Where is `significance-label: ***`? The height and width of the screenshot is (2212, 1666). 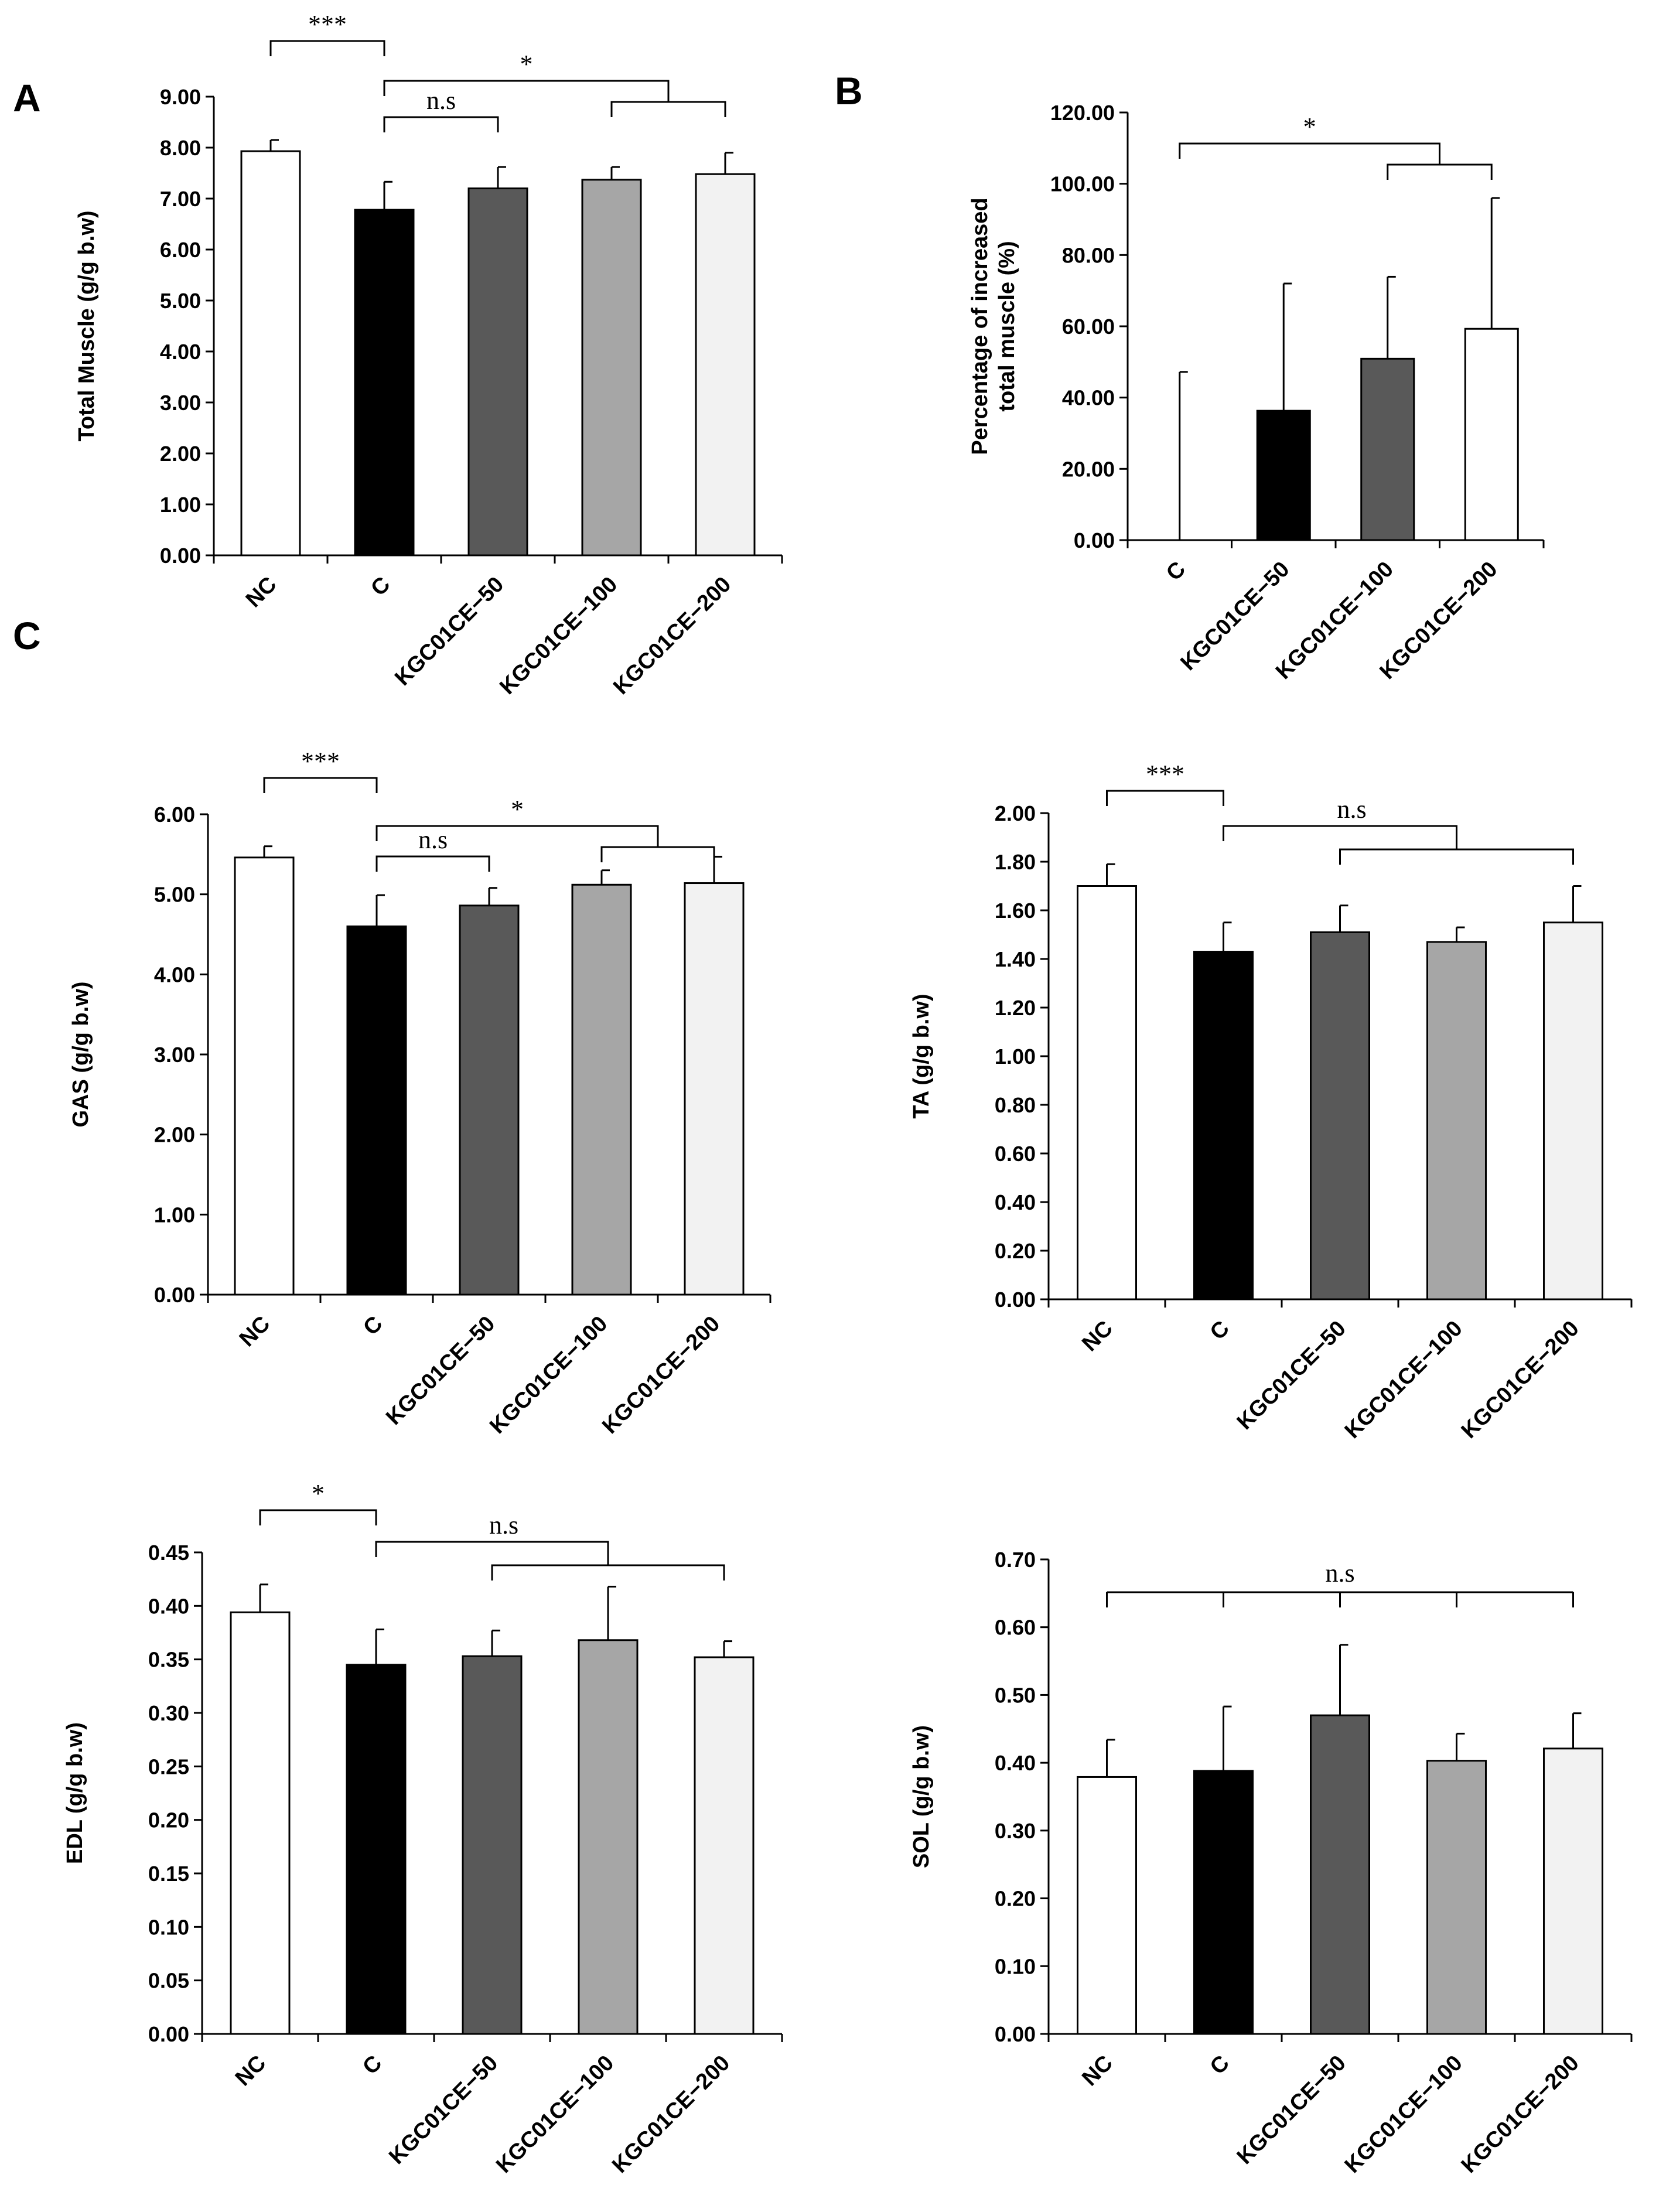 significance-label: *** is located at coordinates (1165, 774).